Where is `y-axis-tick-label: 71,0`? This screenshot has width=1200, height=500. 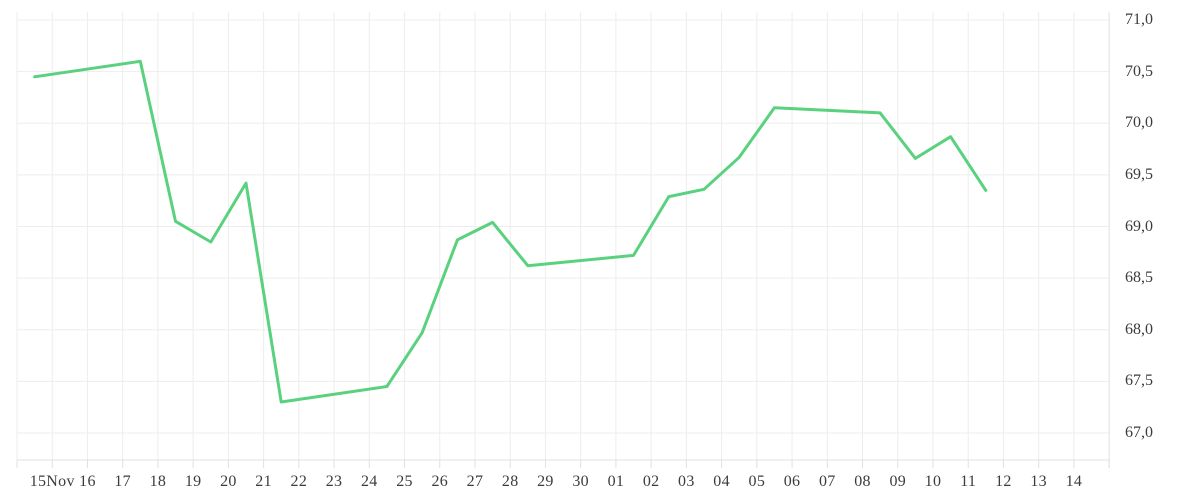
y-axis-tick-label: 71,0 is located at coordinates (1139, 19).